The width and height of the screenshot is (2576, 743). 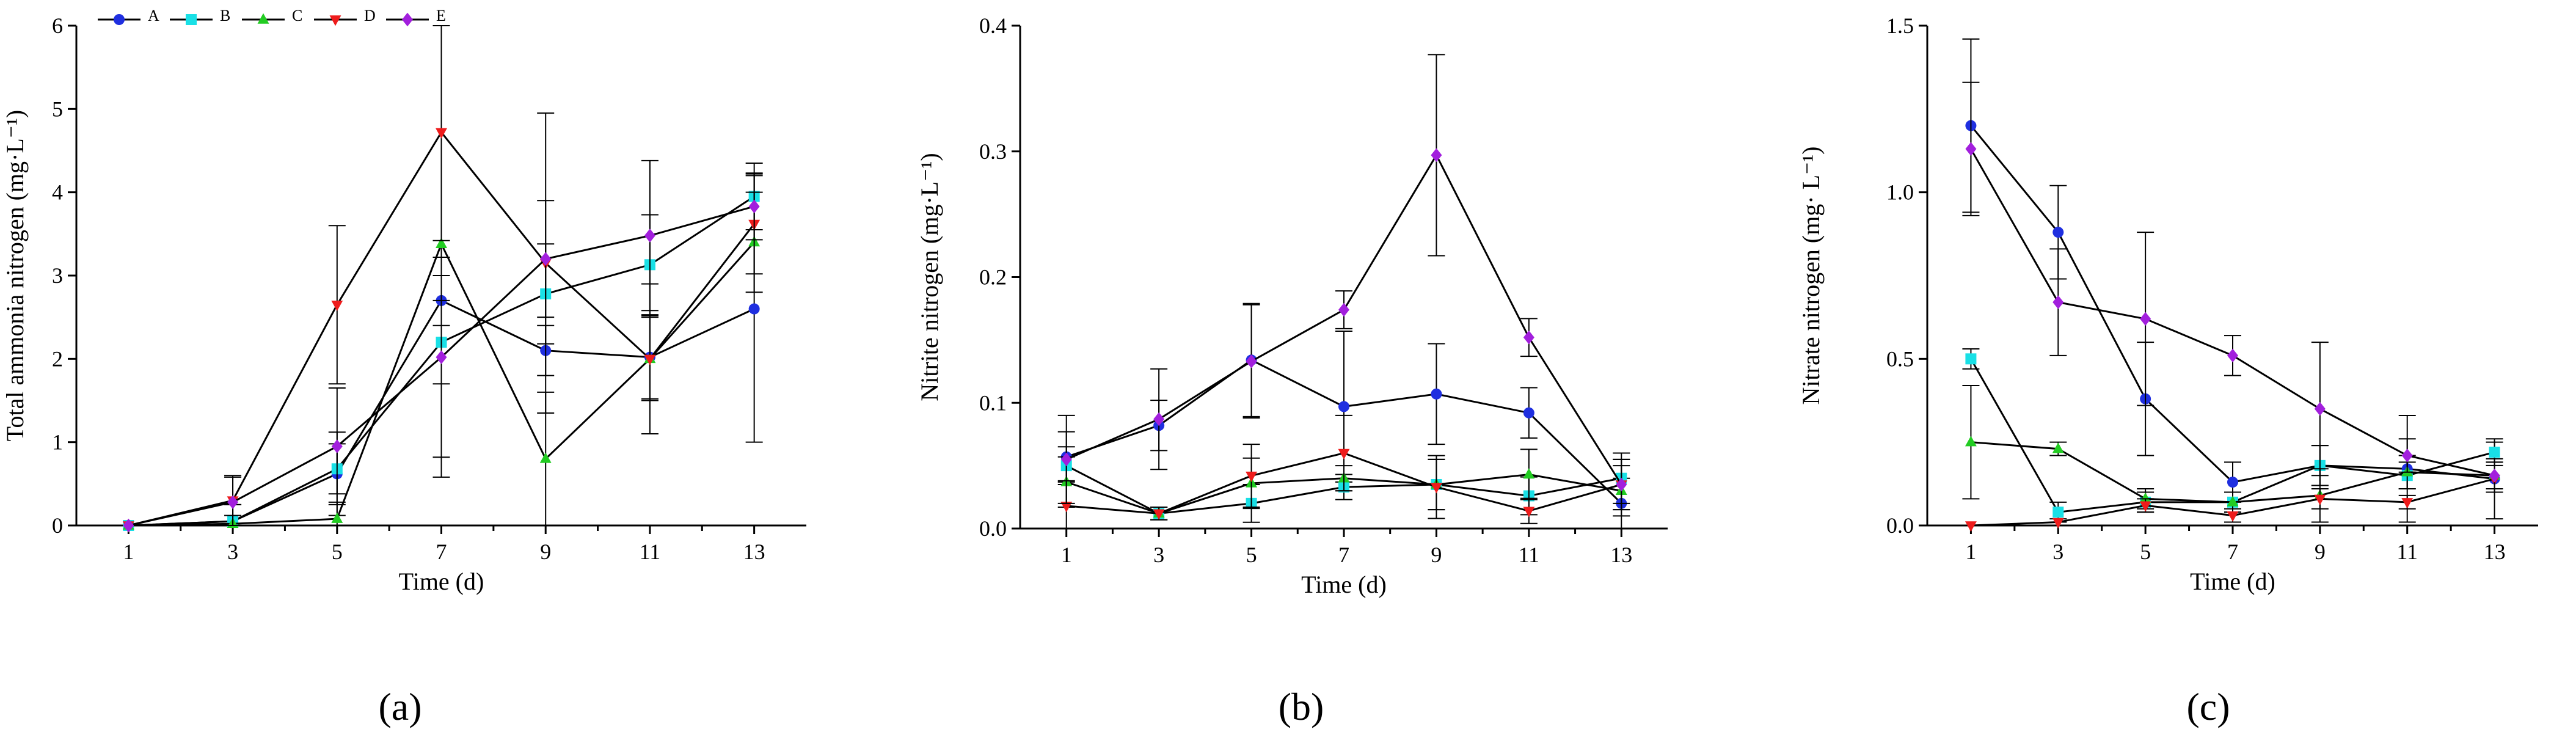 I want to click on y-tick-label: 5, so click(x=57, y=109).